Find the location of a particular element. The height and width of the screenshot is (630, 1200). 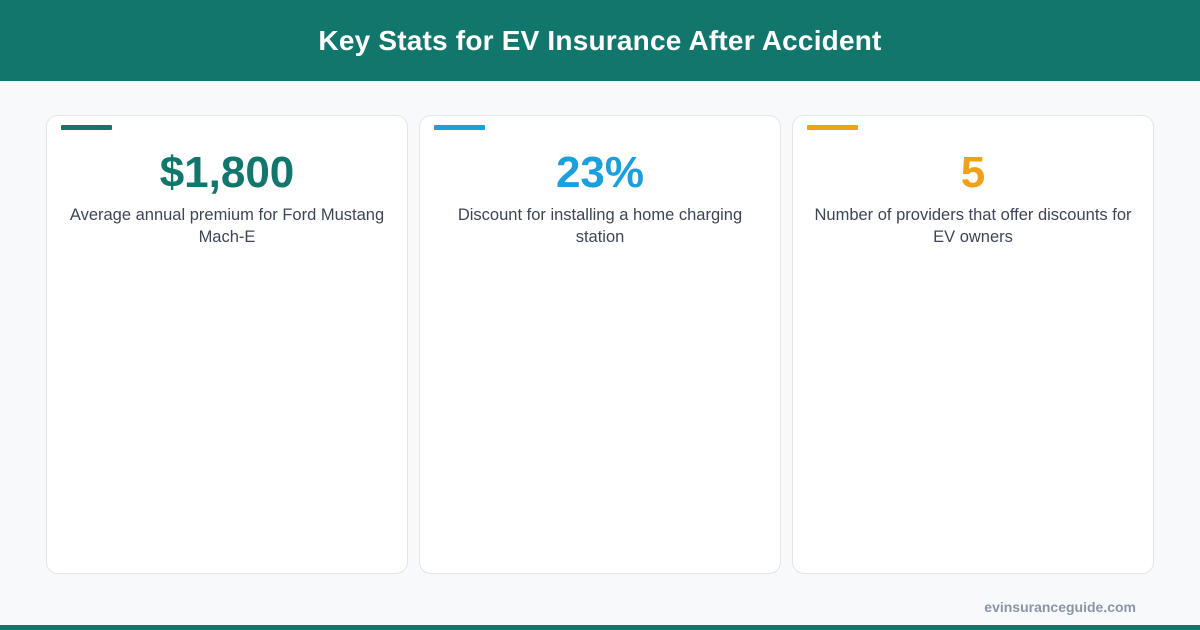

stat-value: 5 is located at coordinates (973, 172).